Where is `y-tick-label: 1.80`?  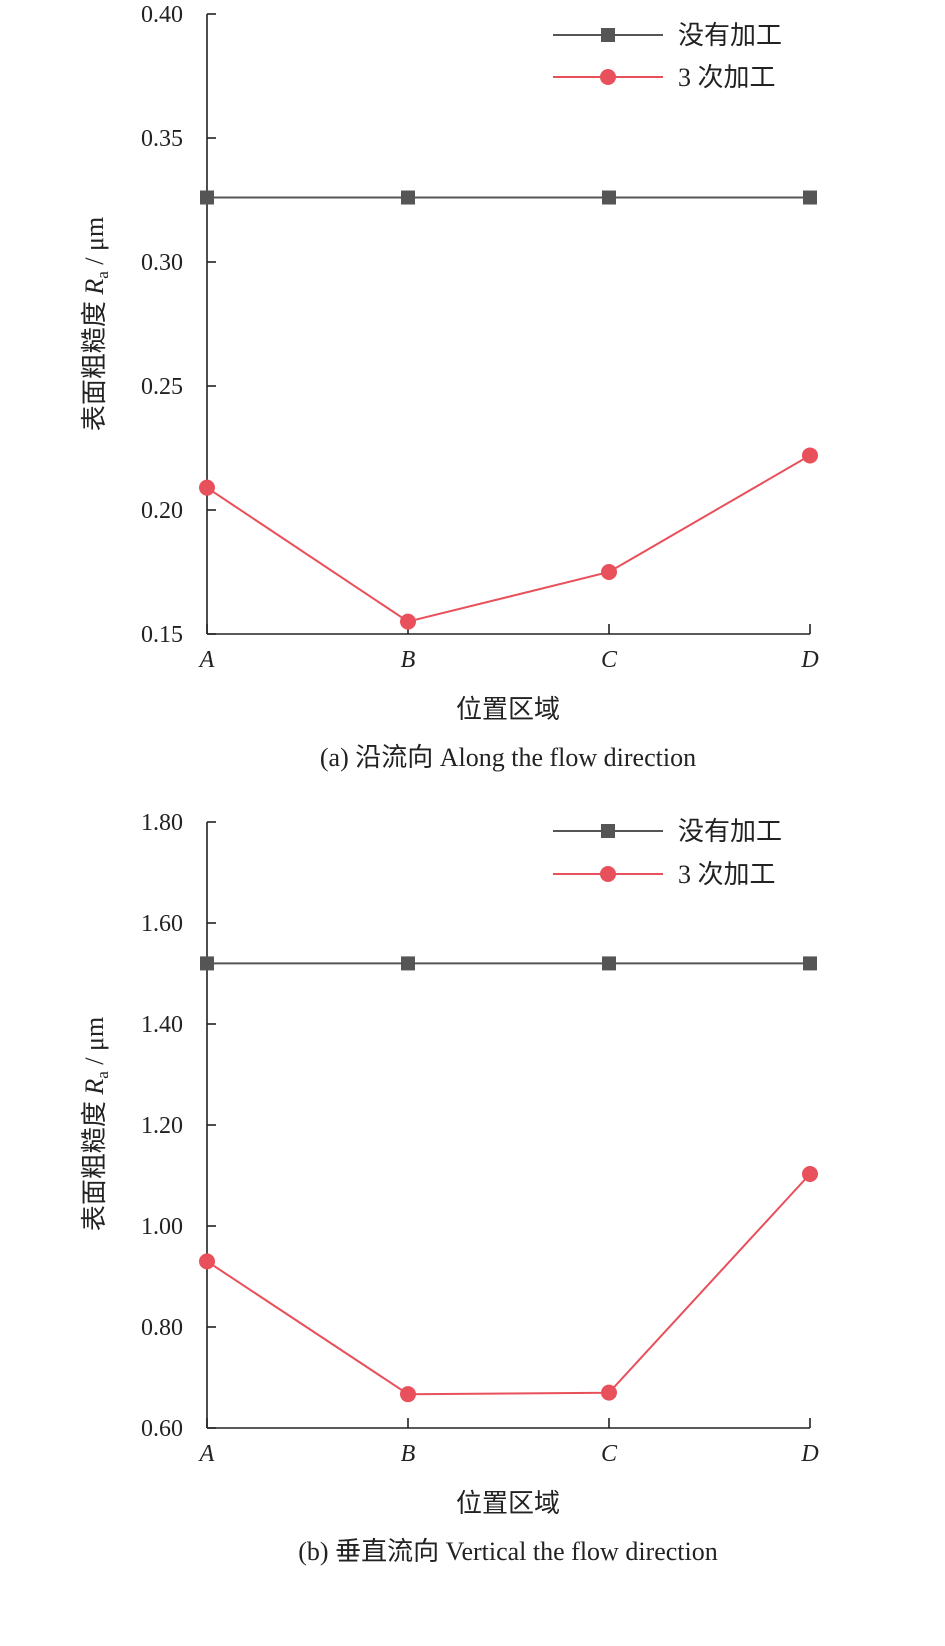
y-tick-label: 1.80 is located at coordinates (162, 823).